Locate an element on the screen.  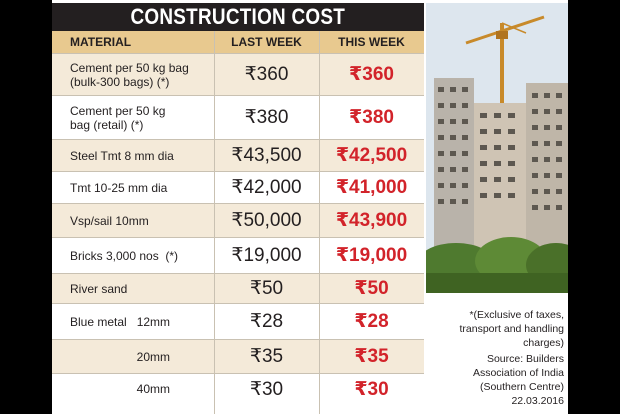
this-week-price: ₹42,500 is located at coordinates (371, 155).